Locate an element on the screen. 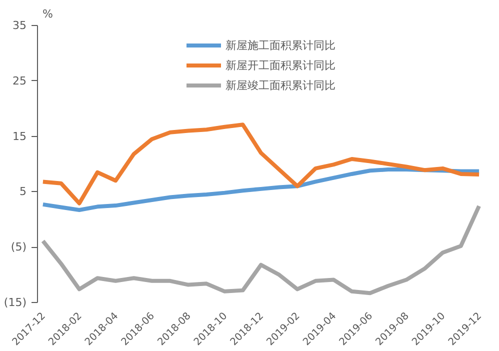 The image size is (499, 351). y-tick-label: 35 is located at coordinates (19, 25).